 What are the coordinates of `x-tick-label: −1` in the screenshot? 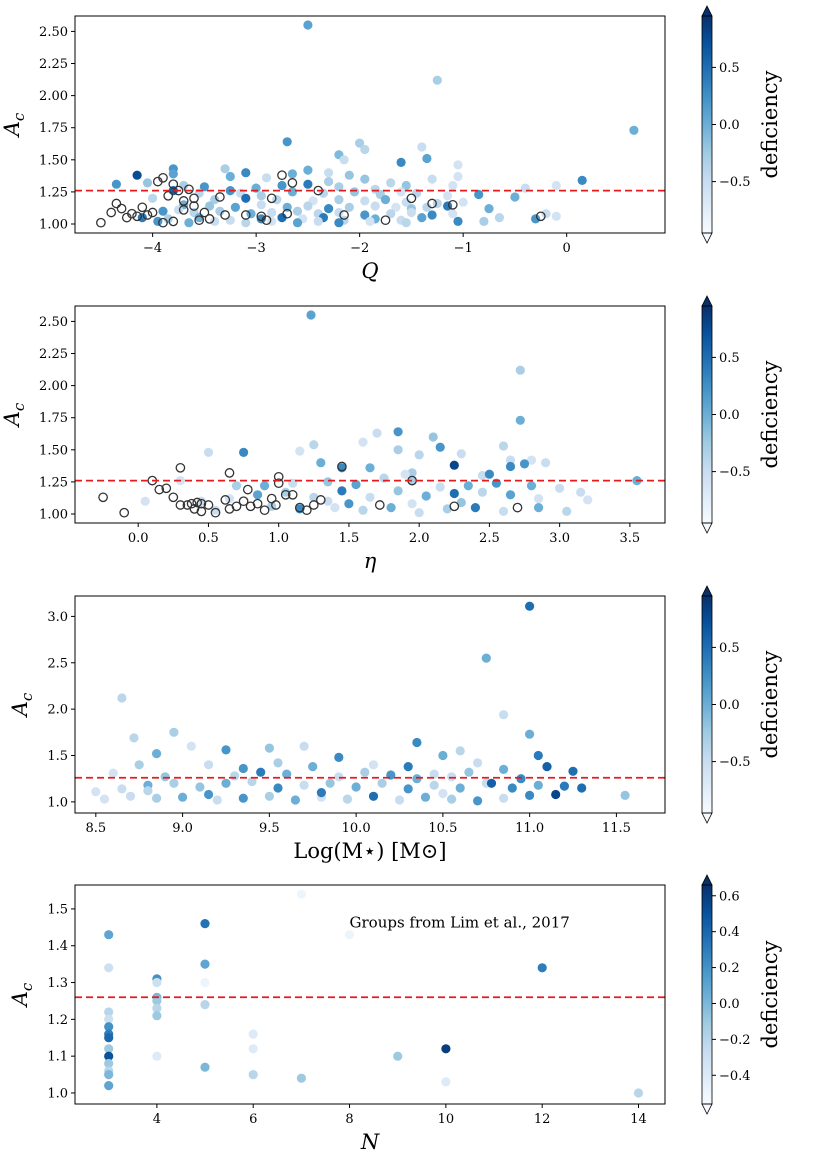 It's located at (463, 248).